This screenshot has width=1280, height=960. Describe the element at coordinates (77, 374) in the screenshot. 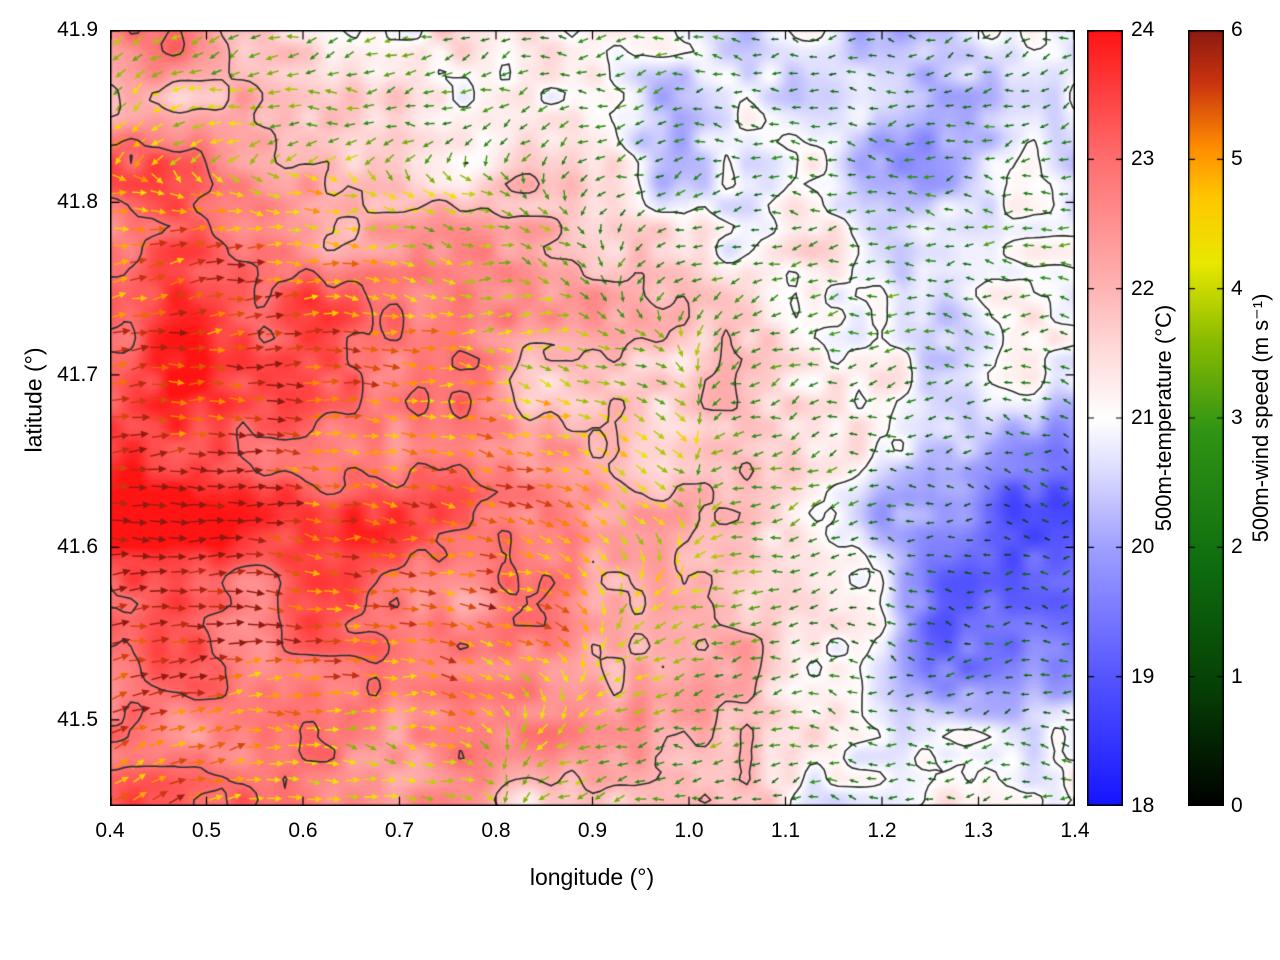

I see `y-tick-label: 41.7` at that location.